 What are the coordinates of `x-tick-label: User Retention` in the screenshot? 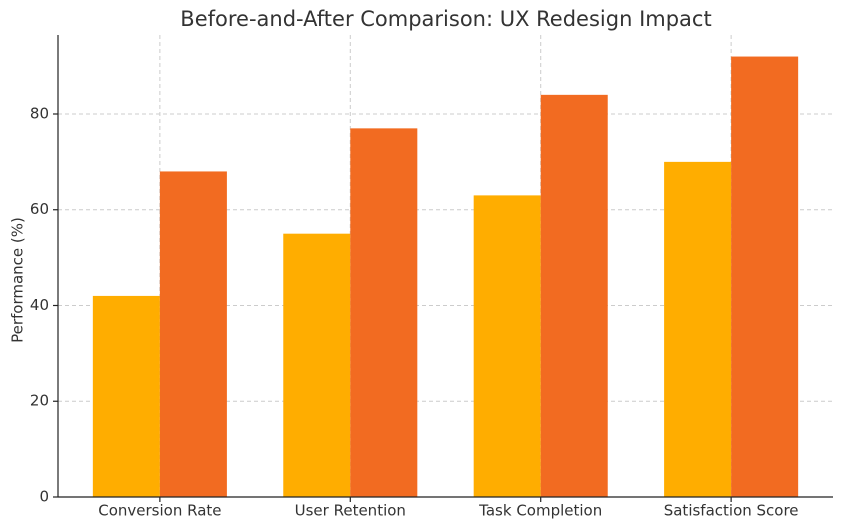 It's located at (350, 511).